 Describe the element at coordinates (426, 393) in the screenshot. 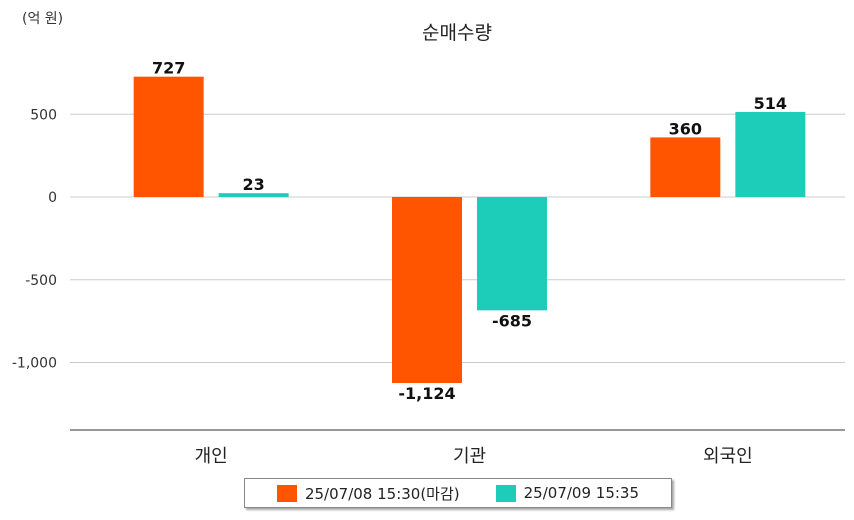

I see `data-label-1-1: -1,124` at that location.